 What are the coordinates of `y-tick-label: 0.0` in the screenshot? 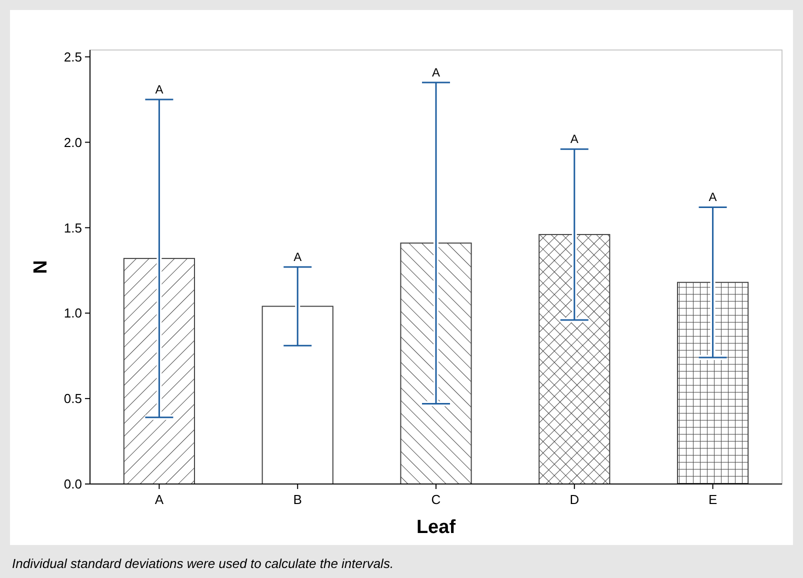 It's located at (73, 484).